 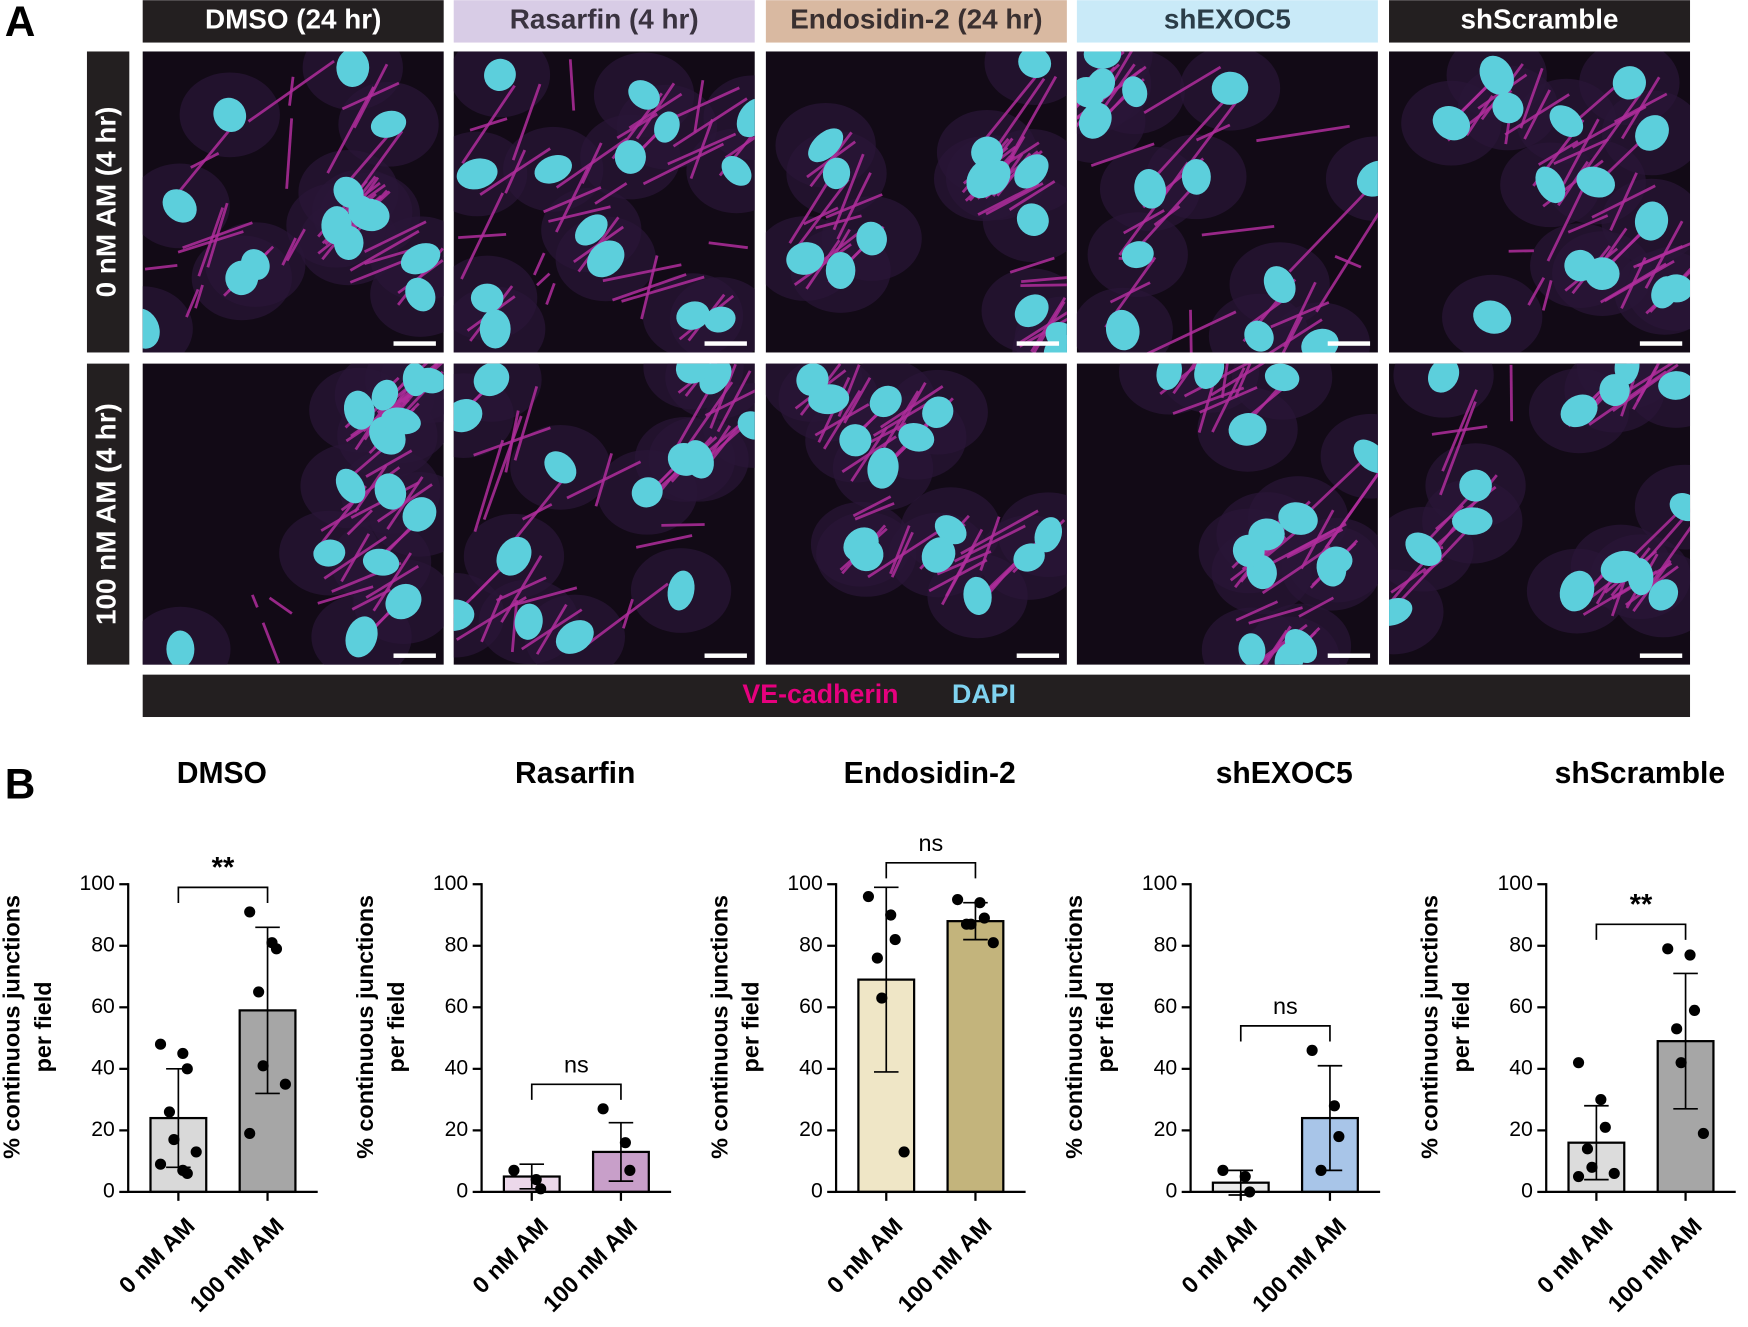 I want to click on column-header-label: shScramble, so click(x=1540, y=19).